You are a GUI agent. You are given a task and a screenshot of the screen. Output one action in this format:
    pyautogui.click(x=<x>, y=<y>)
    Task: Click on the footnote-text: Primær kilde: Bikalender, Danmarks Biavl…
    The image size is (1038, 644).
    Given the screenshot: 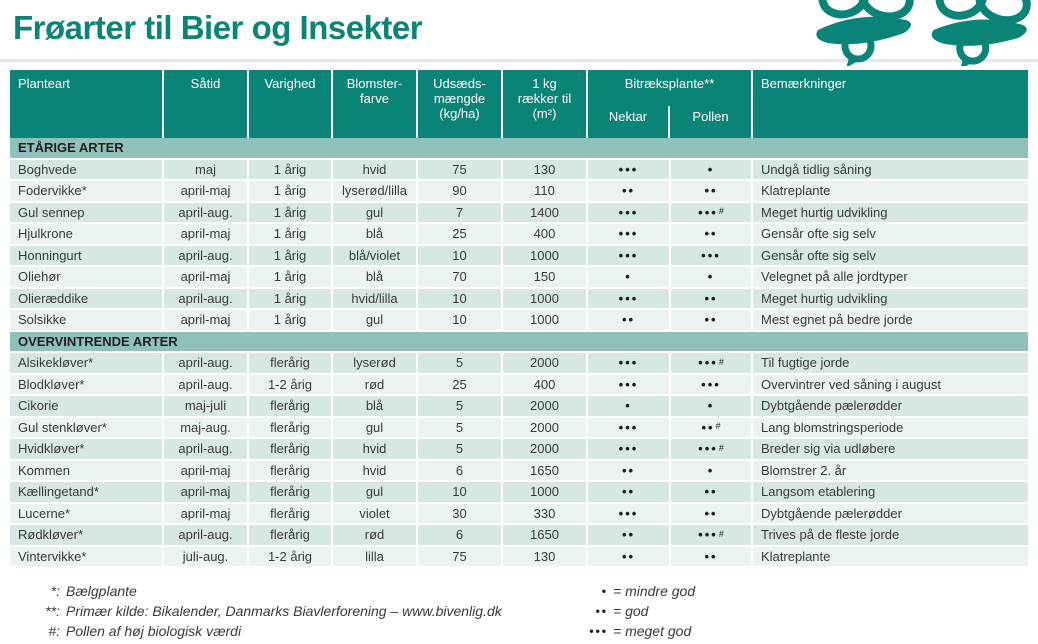 What is the action you would take?
    pyautogui.click(x=284, y=611)
    